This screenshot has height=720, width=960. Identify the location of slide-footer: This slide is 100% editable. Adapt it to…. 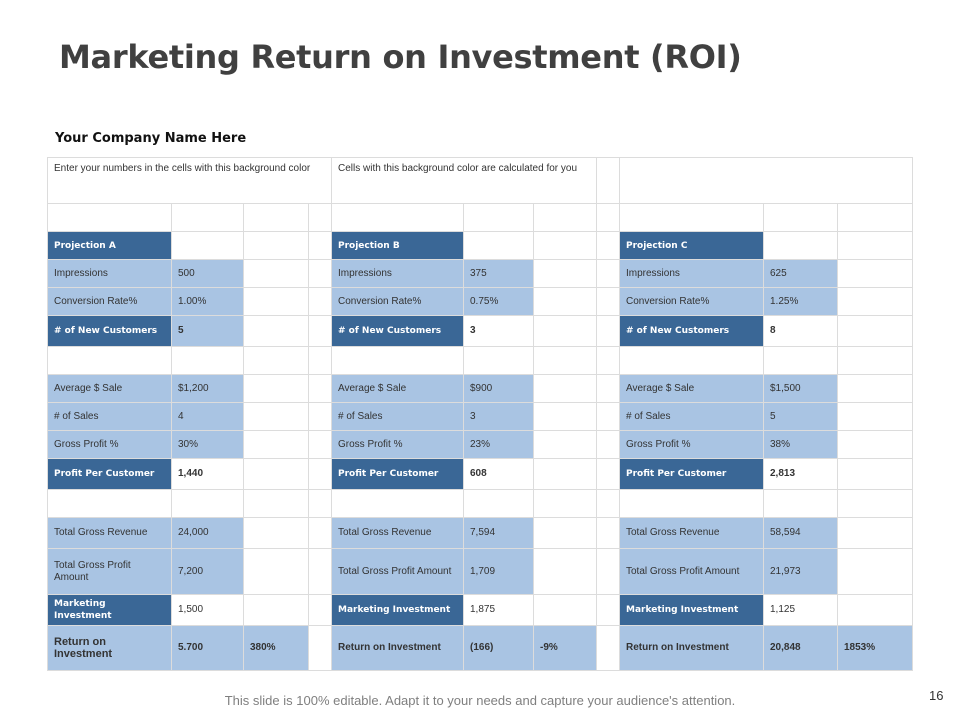
(480, 700).